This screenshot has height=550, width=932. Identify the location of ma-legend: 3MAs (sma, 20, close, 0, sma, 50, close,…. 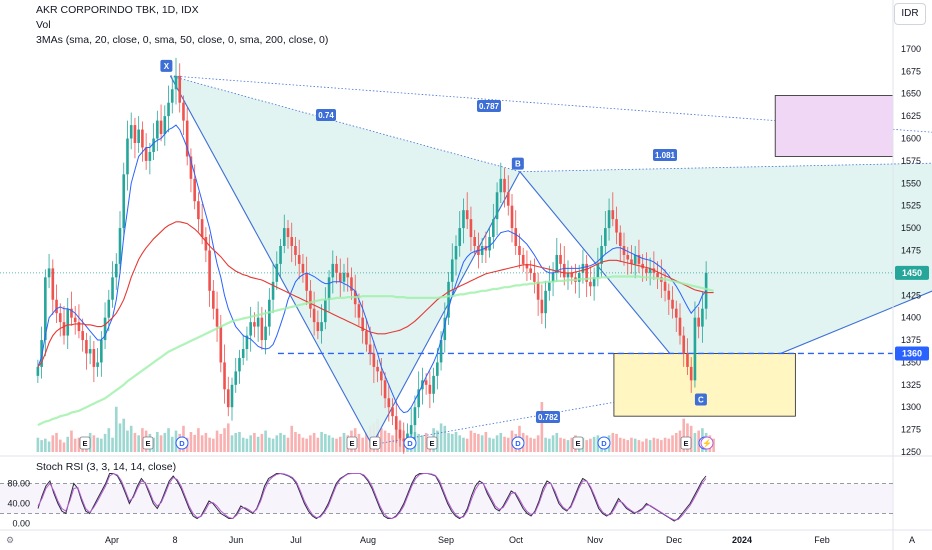
(182, 40).